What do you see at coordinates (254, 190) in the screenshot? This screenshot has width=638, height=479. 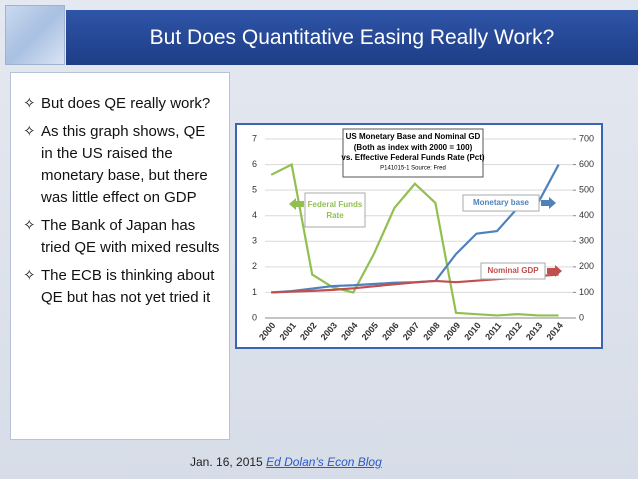 I see `y-tick-label: 5` at bounding box center [254, 190].